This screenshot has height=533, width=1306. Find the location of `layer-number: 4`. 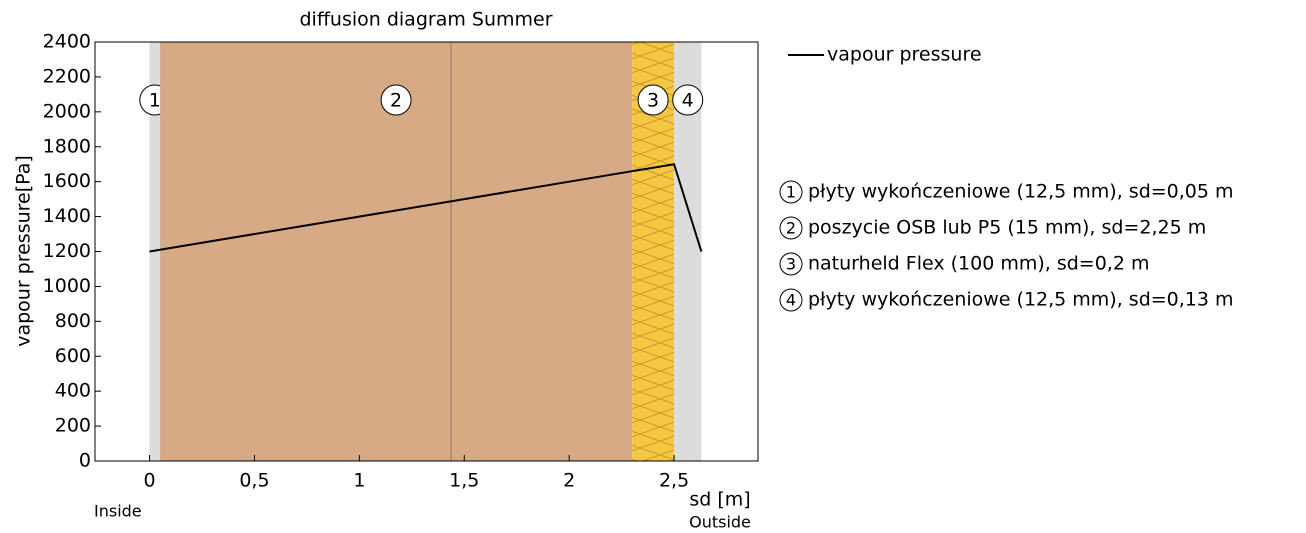

layer-number: 4 is located at coordinates (688, 101).